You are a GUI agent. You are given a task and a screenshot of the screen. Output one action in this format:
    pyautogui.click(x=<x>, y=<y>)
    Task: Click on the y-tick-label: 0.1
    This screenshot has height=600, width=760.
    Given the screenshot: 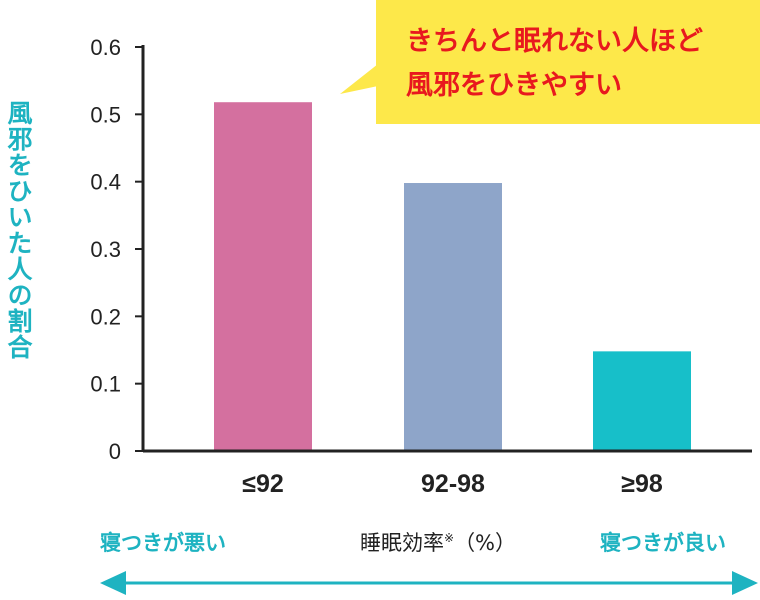 What is the action you would take?
    pyautogui.click(x=105, y=384)
    